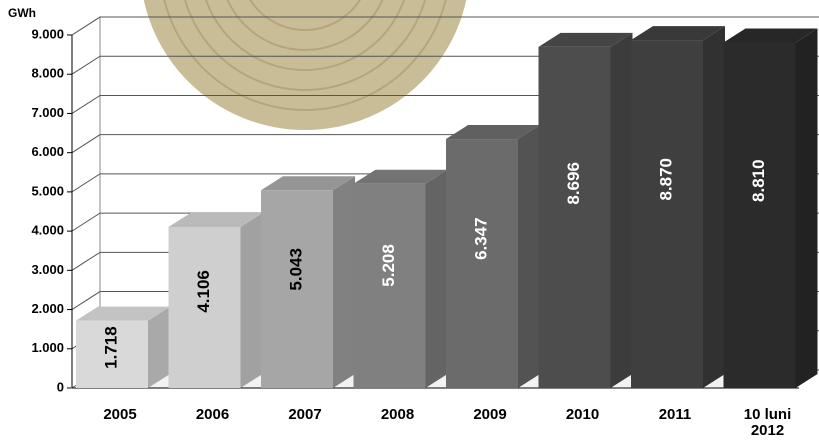  I want to click on x-tick-label: 2007, so click(304, 414).